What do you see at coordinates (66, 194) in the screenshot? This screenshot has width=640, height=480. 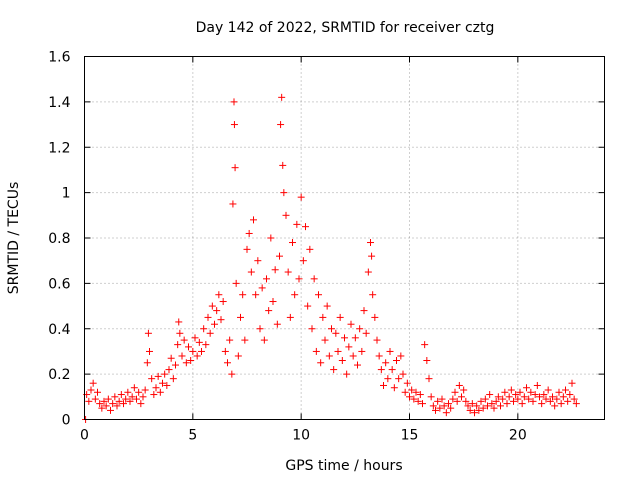 I see `y-tick-label: 1` at bounding box center [66, 194].